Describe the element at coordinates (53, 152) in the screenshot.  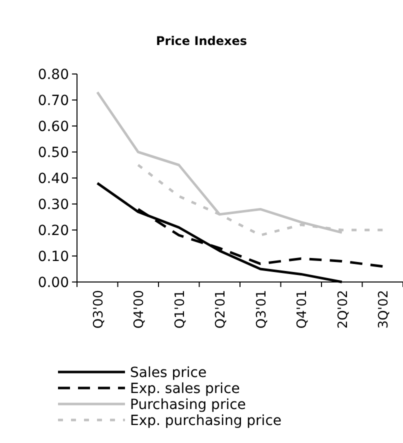
I see `y-tick-label: 0.50` at that location.